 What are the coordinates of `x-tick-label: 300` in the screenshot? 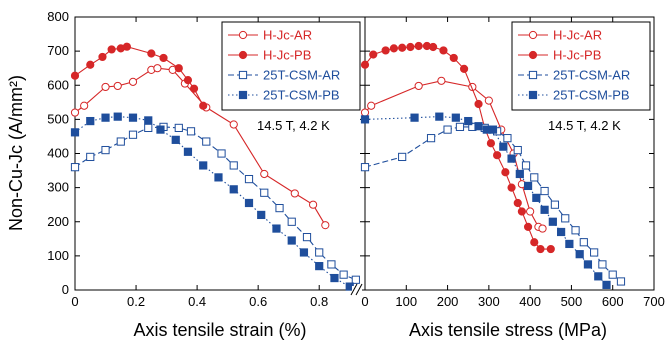 It's located at (489, 301).